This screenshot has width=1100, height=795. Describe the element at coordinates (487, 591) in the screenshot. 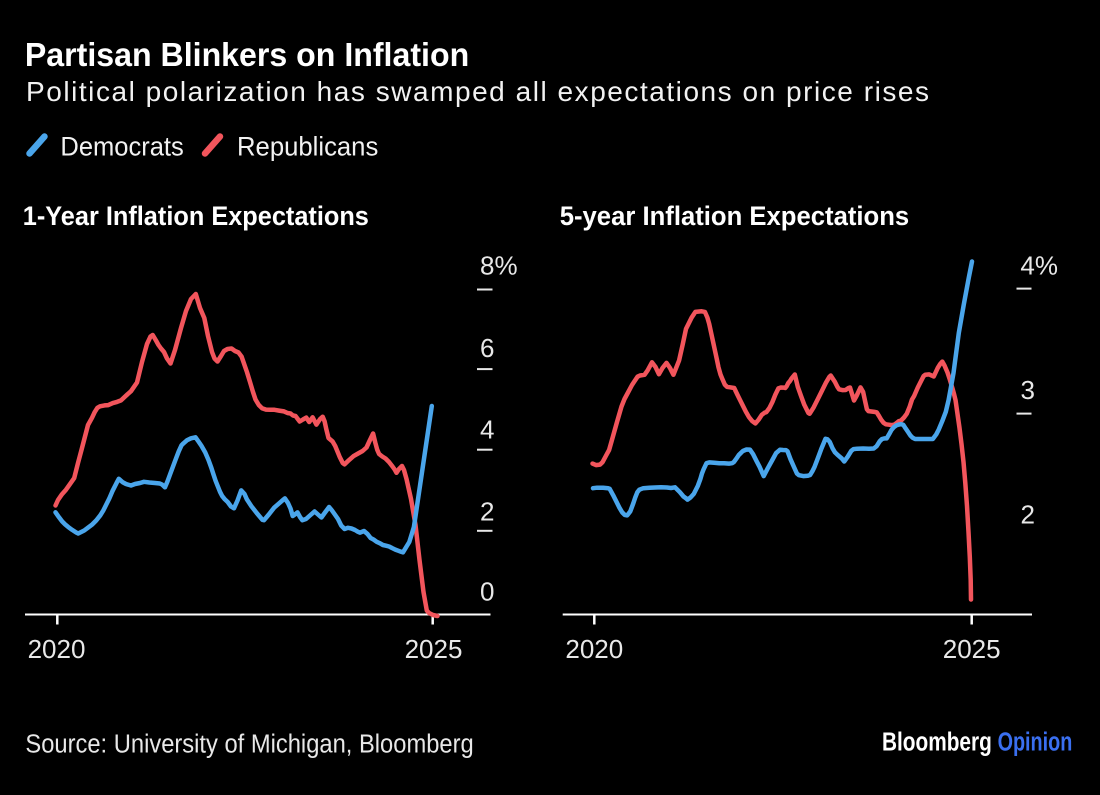

I see `svg-text: 0` at that location.